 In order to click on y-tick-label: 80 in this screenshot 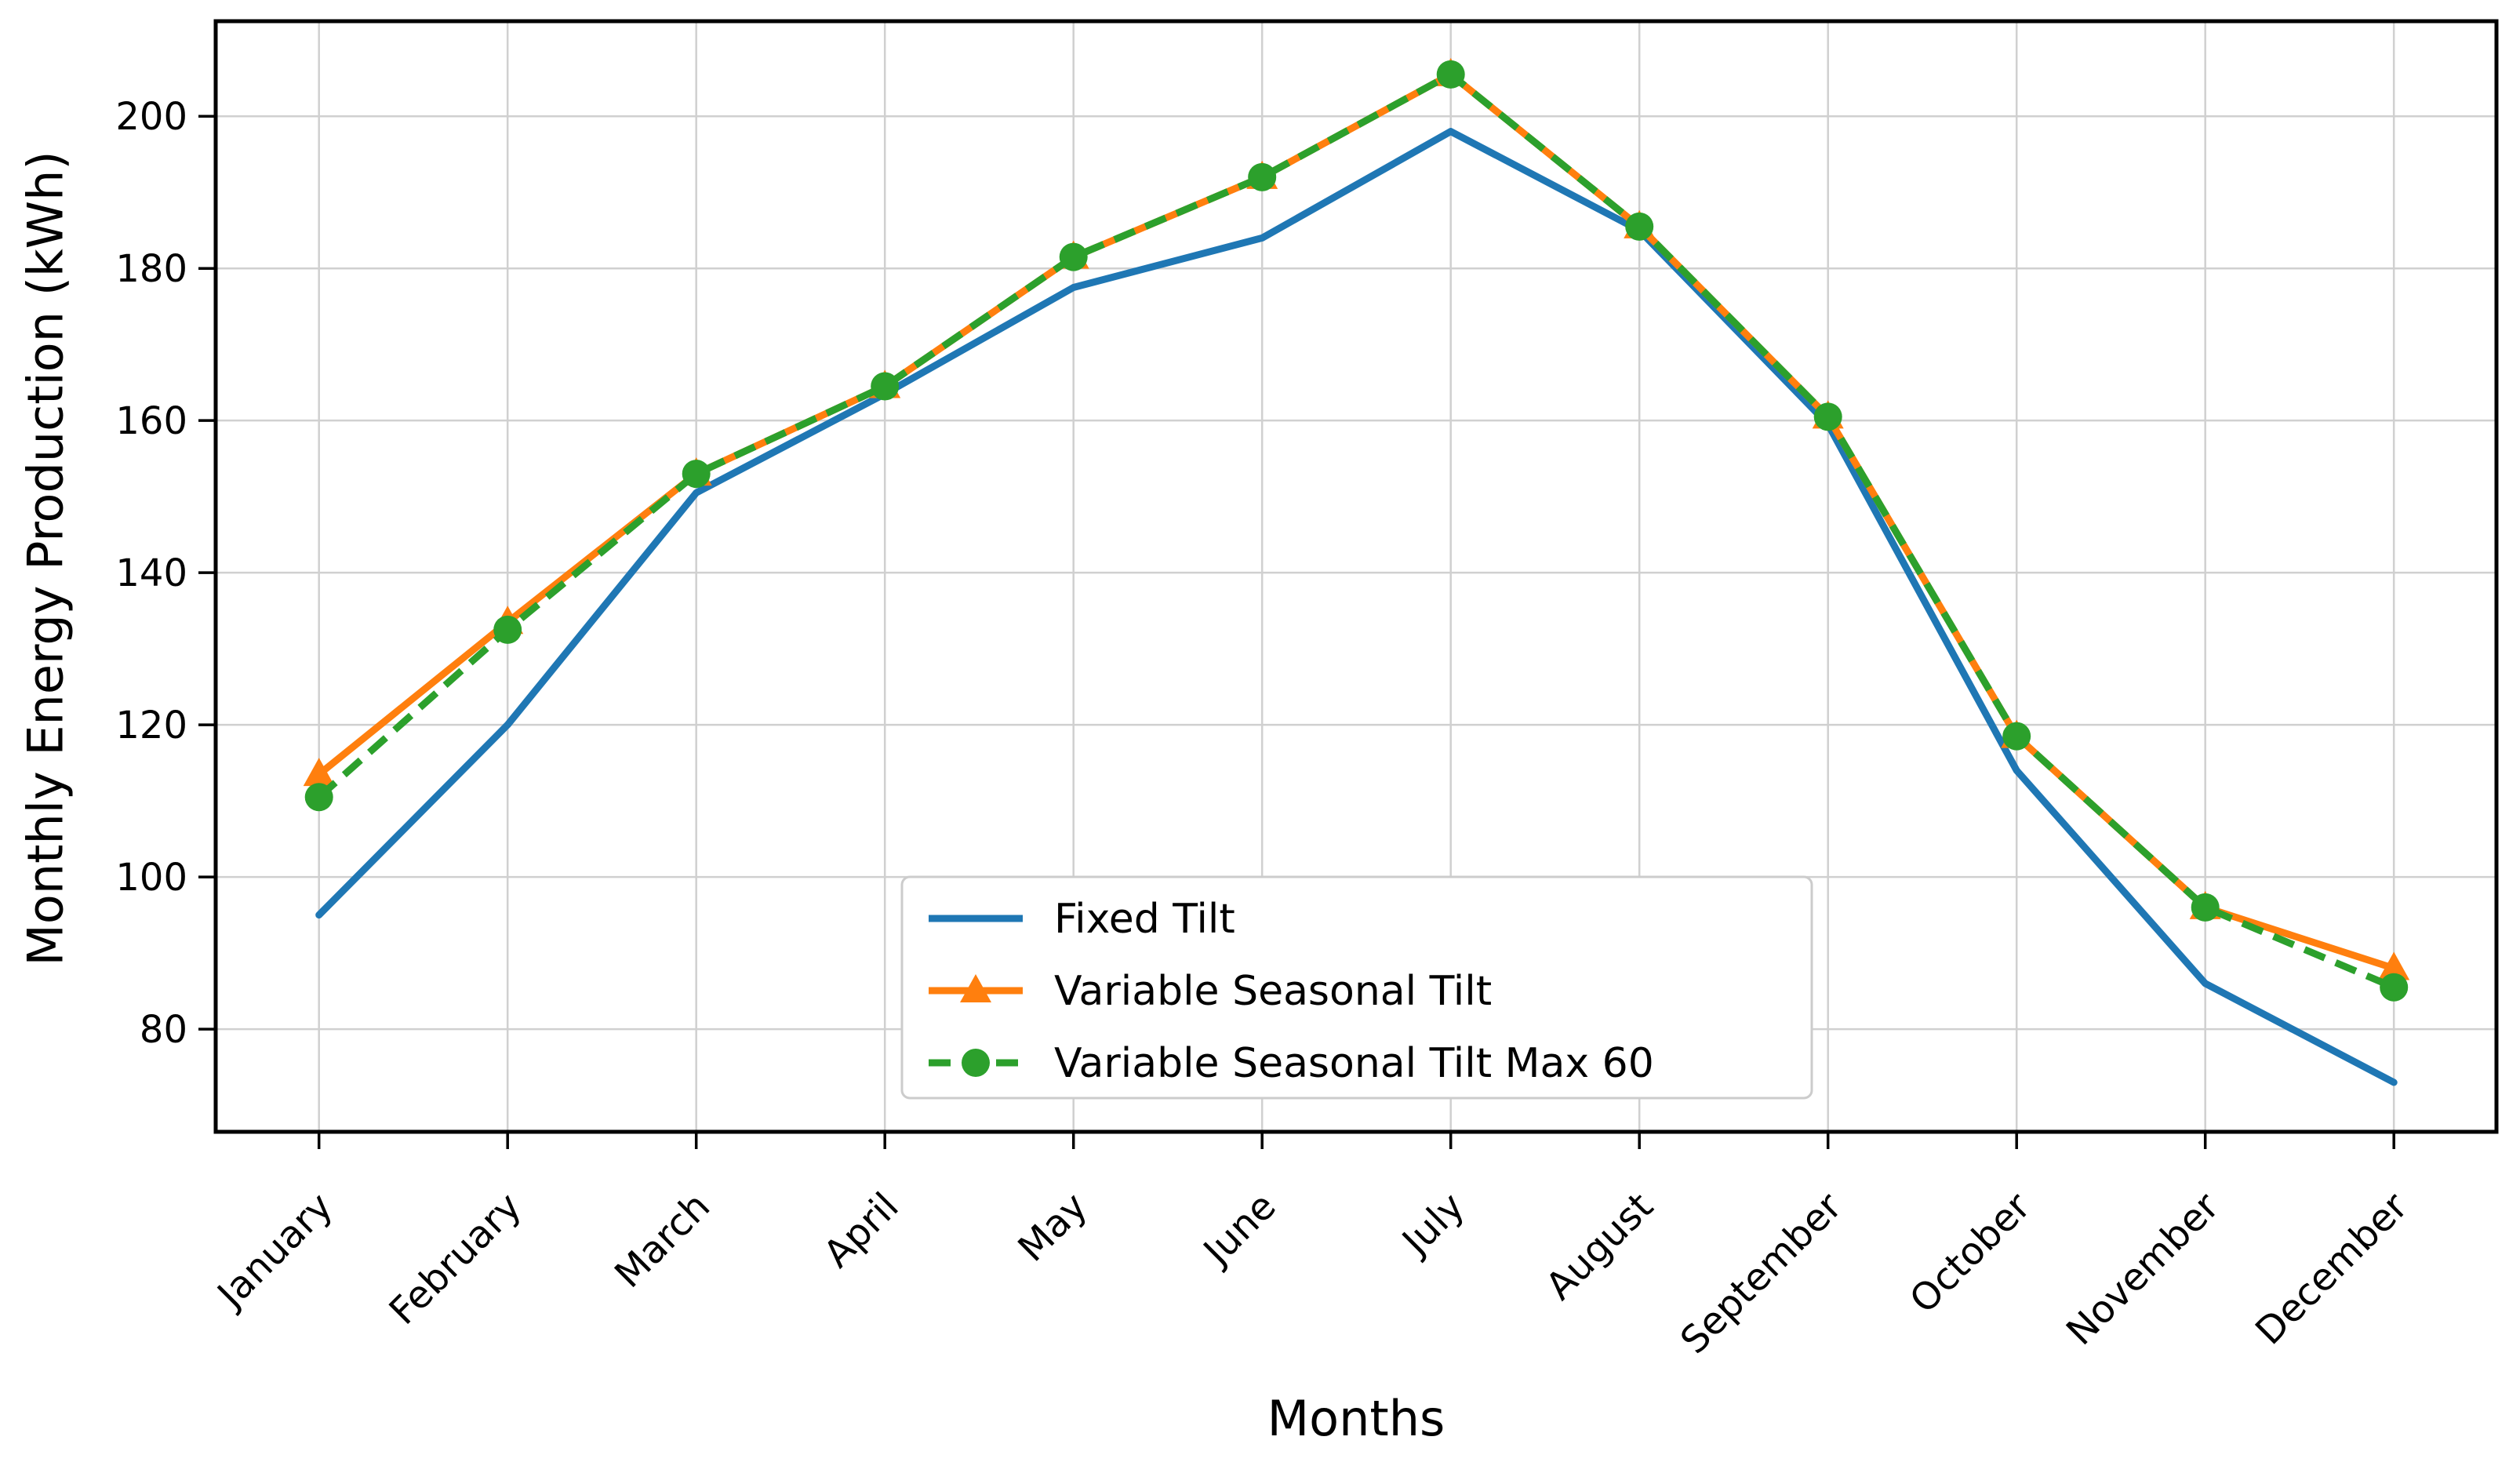, I will do `click(163, 1030)`.